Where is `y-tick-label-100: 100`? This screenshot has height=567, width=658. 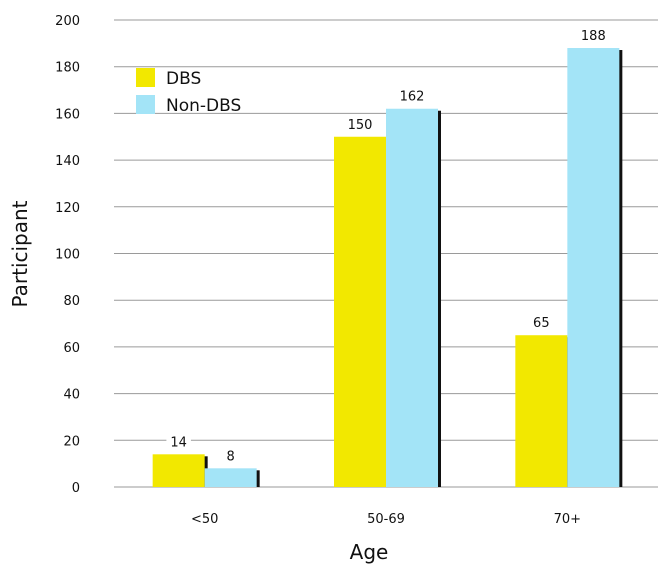
y-tick-label-100: 100 is located at coordinates (67, 255).